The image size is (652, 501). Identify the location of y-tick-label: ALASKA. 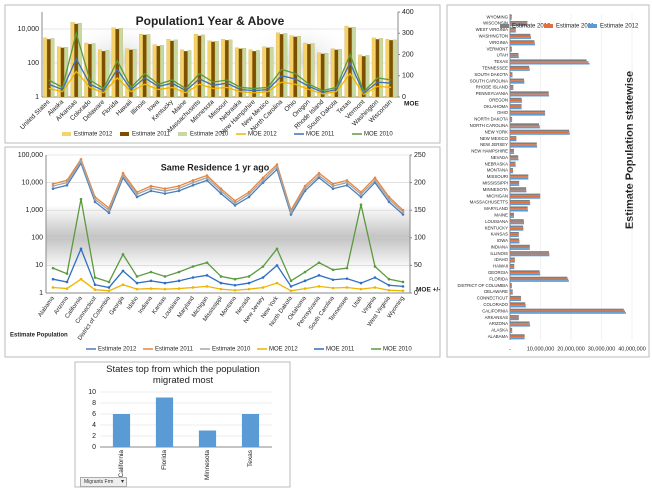
(499, 330).